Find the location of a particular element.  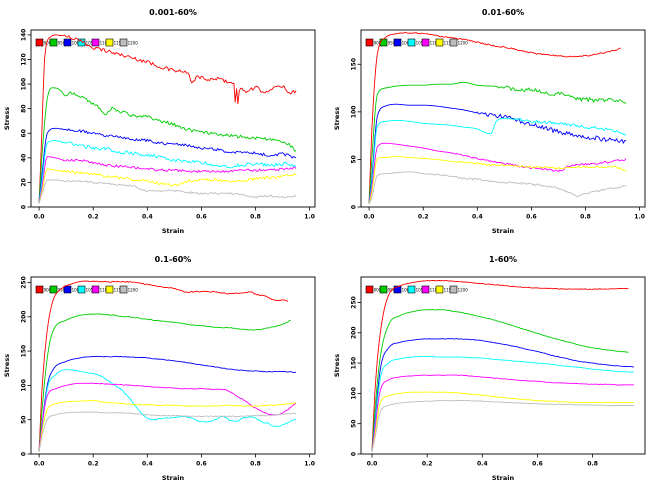

chart-title: 0.1-60% is located at coordinates (173, 259).